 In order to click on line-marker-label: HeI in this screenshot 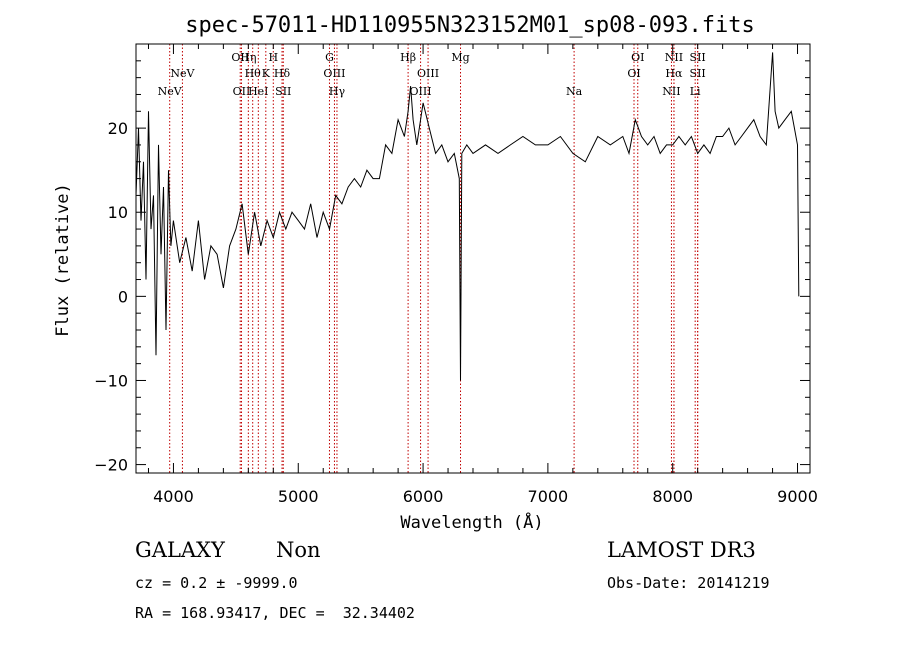, I will do `click(258, 91)`.